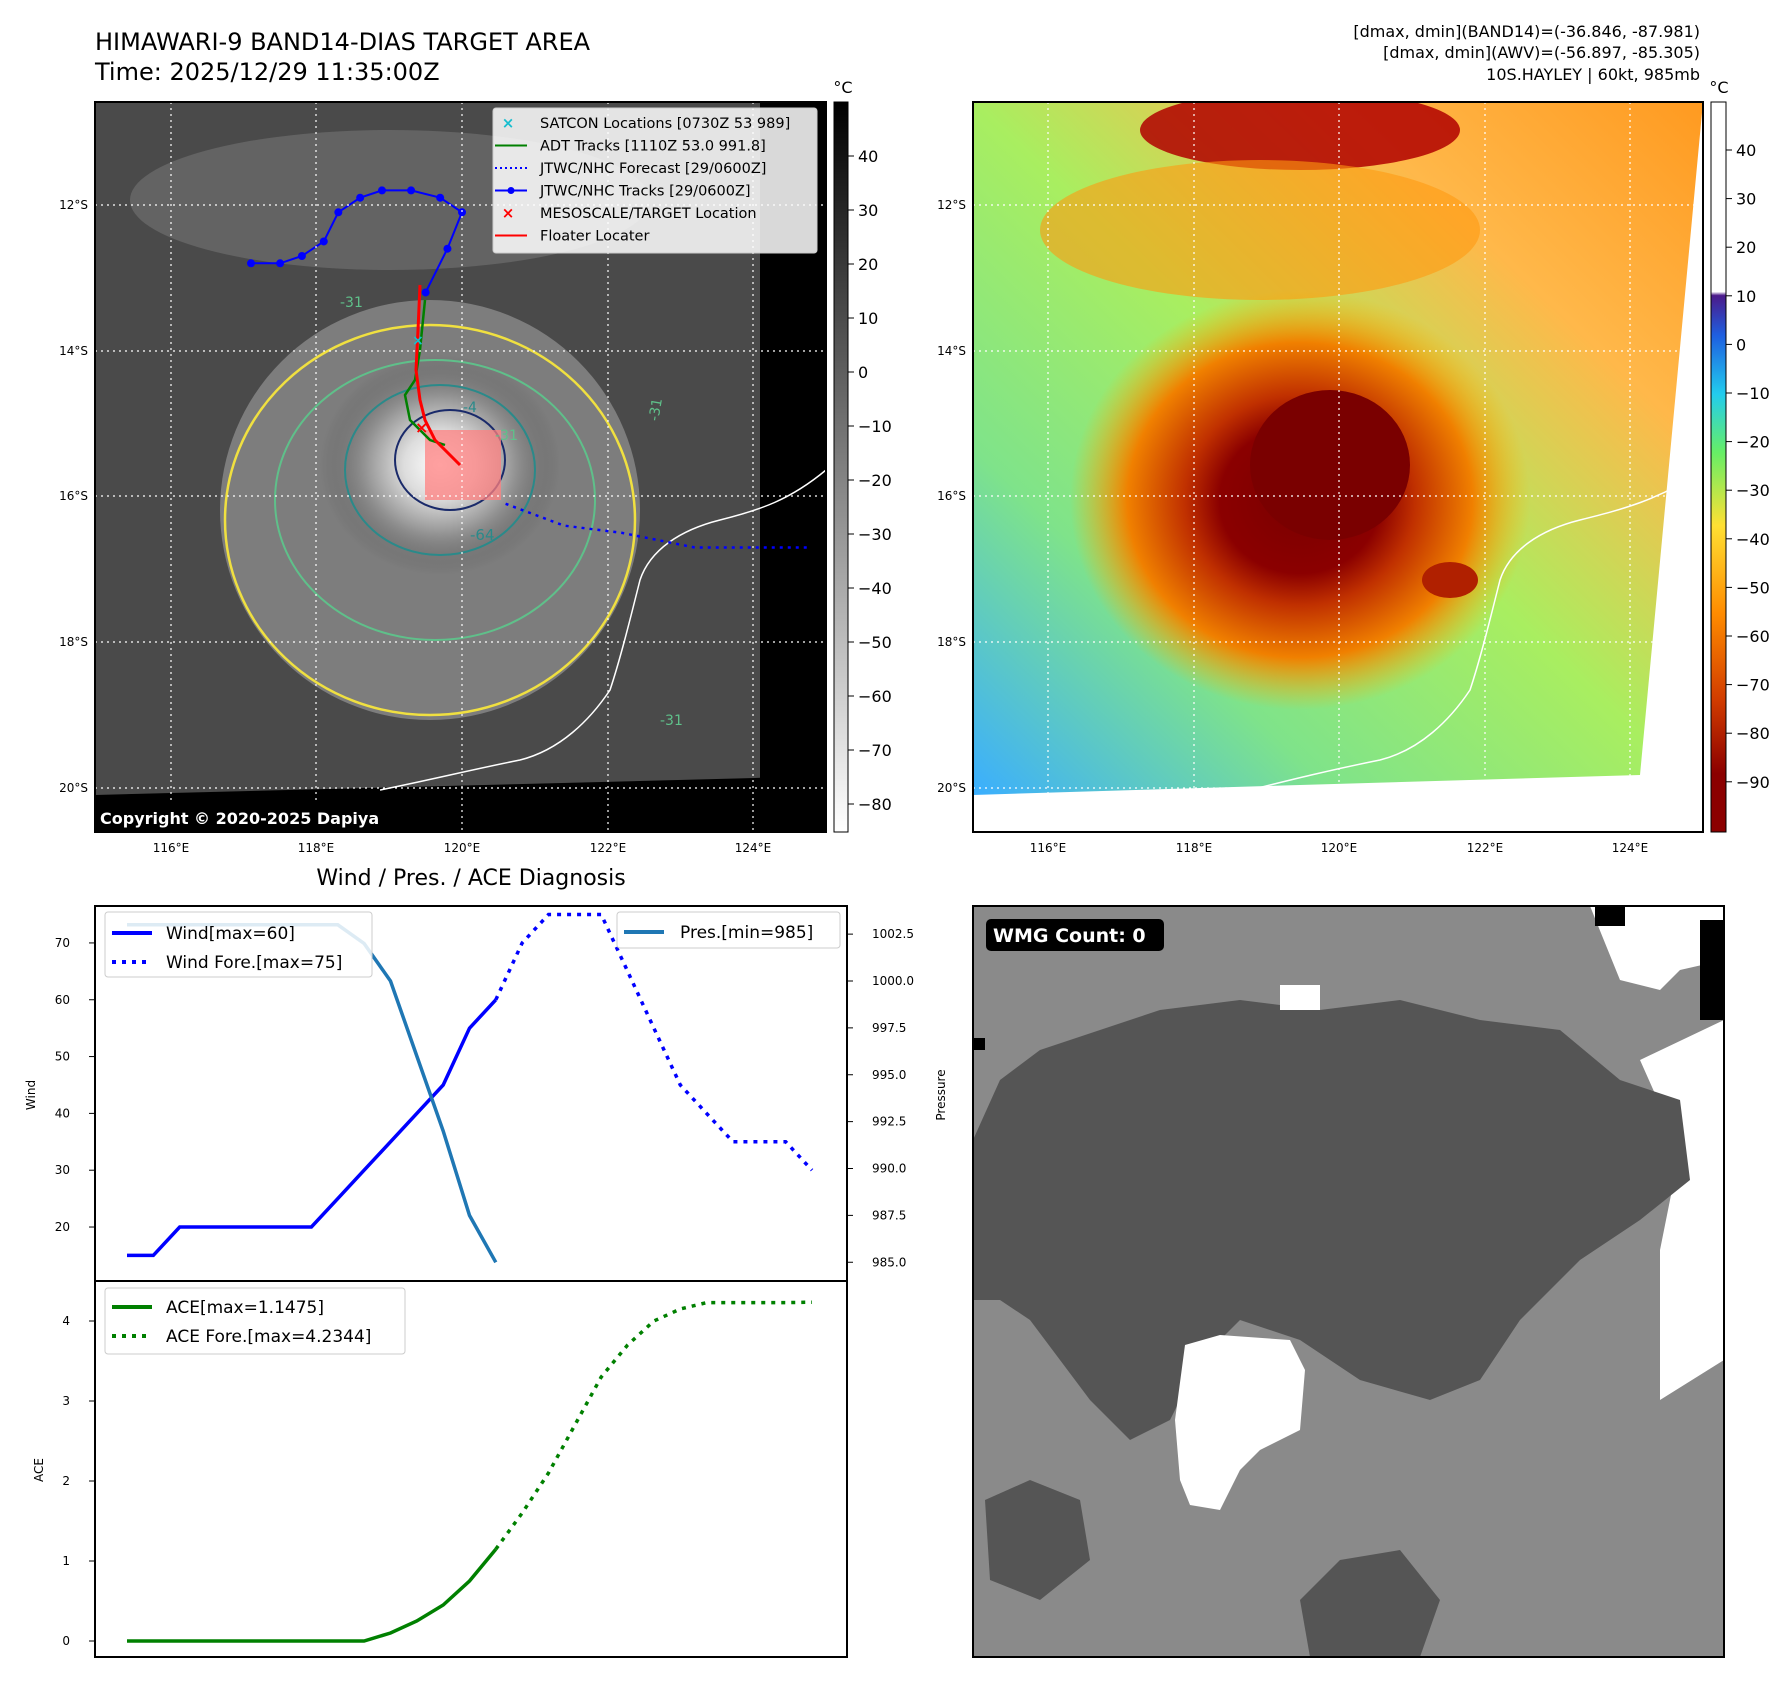  I want to click on pressure-tick-label: 987.5, so click(889, 1215).